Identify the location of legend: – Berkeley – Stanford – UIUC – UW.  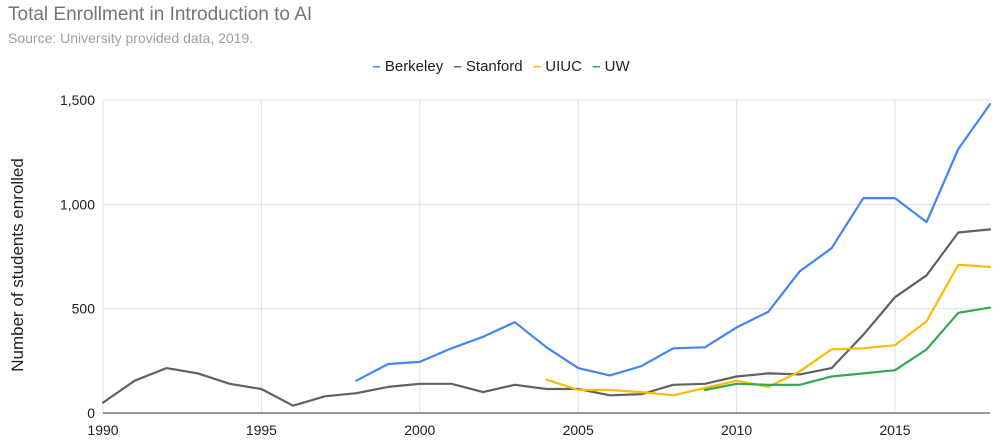
(501, 66).